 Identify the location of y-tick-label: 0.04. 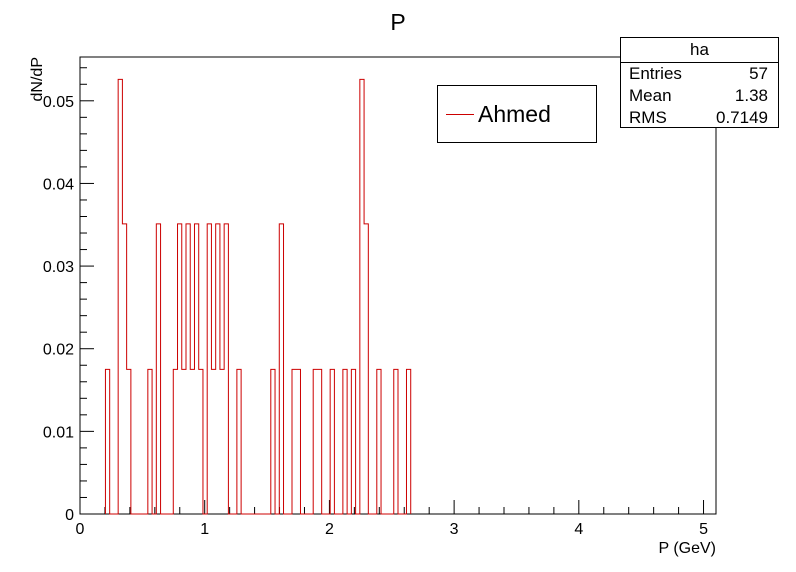
(58, 184).